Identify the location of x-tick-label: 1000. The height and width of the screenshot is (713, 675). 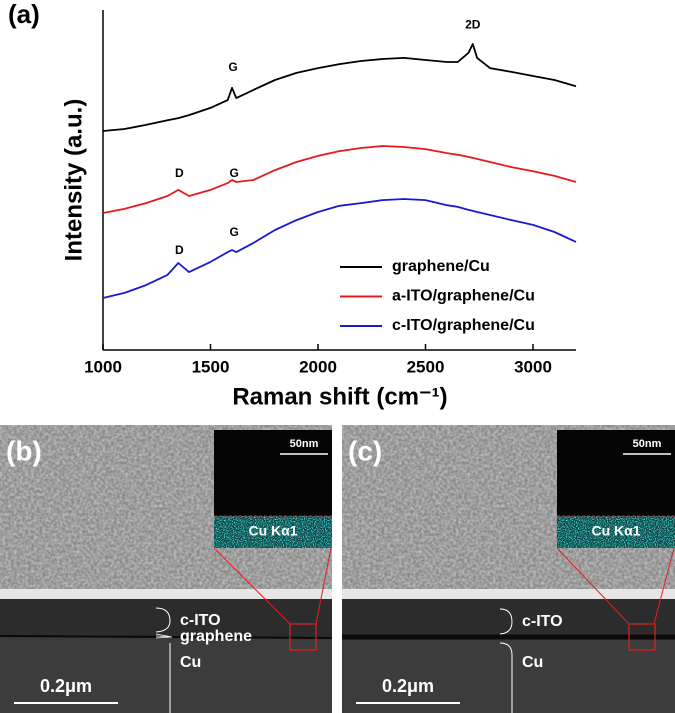
(103, 366).